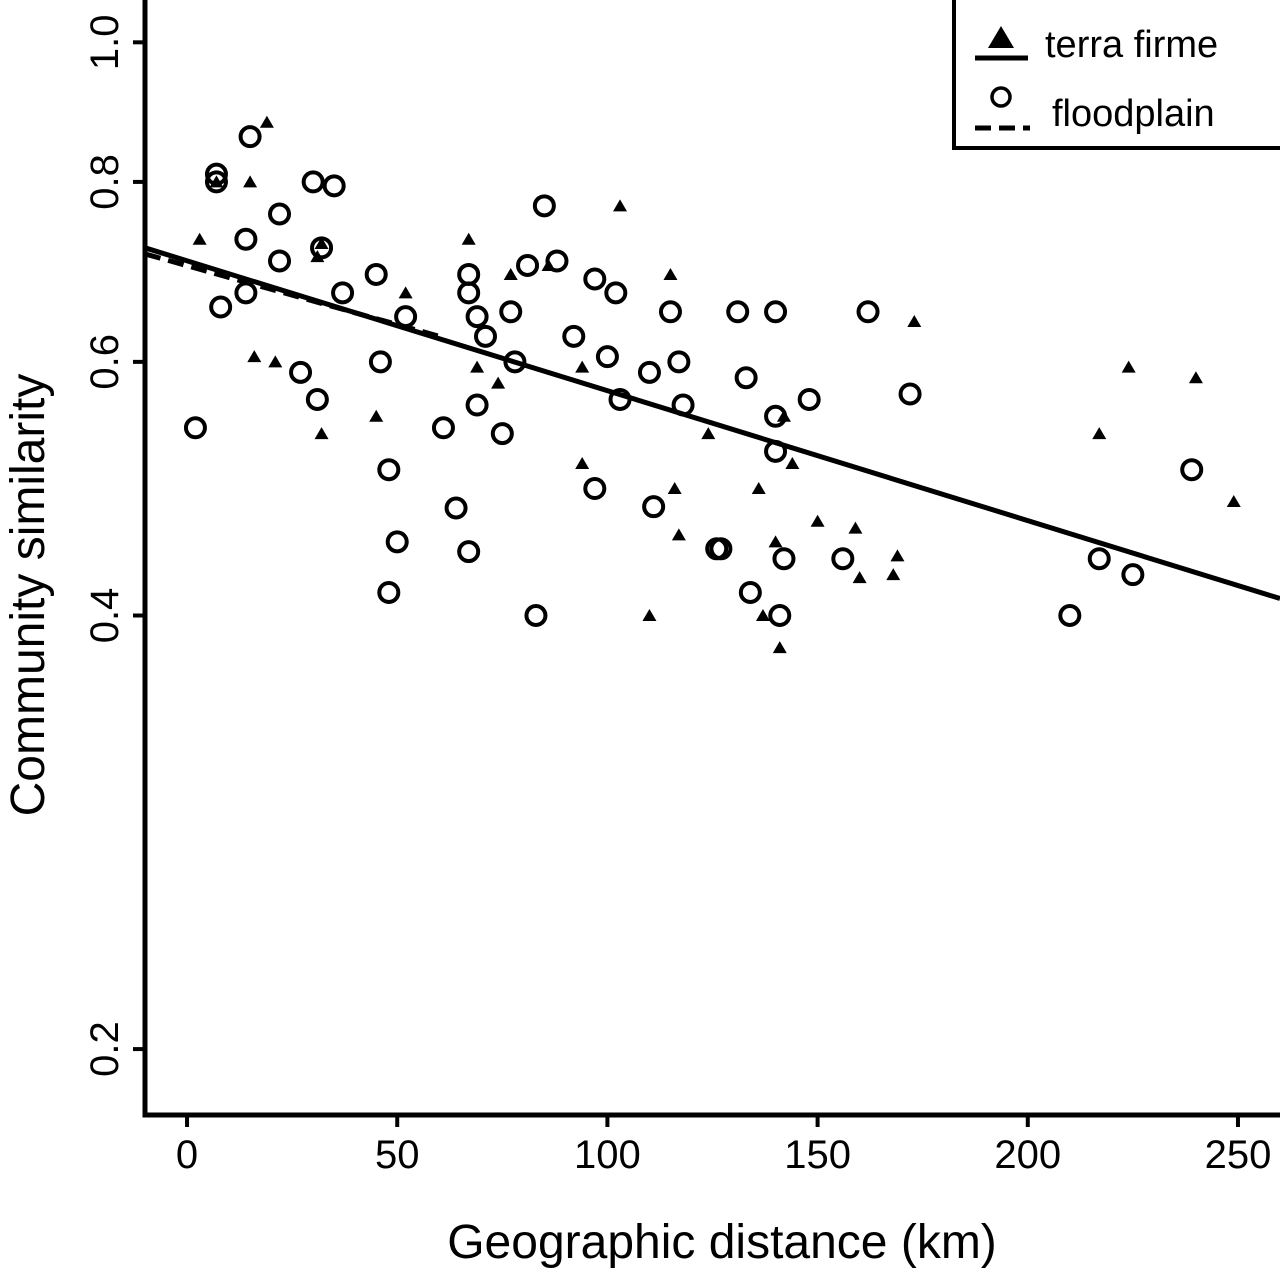 The image size is (1280, 1272). Describe the element at coordinates (1001, 37) in the screenshot. I see `legend-triangle-icon` at that location.